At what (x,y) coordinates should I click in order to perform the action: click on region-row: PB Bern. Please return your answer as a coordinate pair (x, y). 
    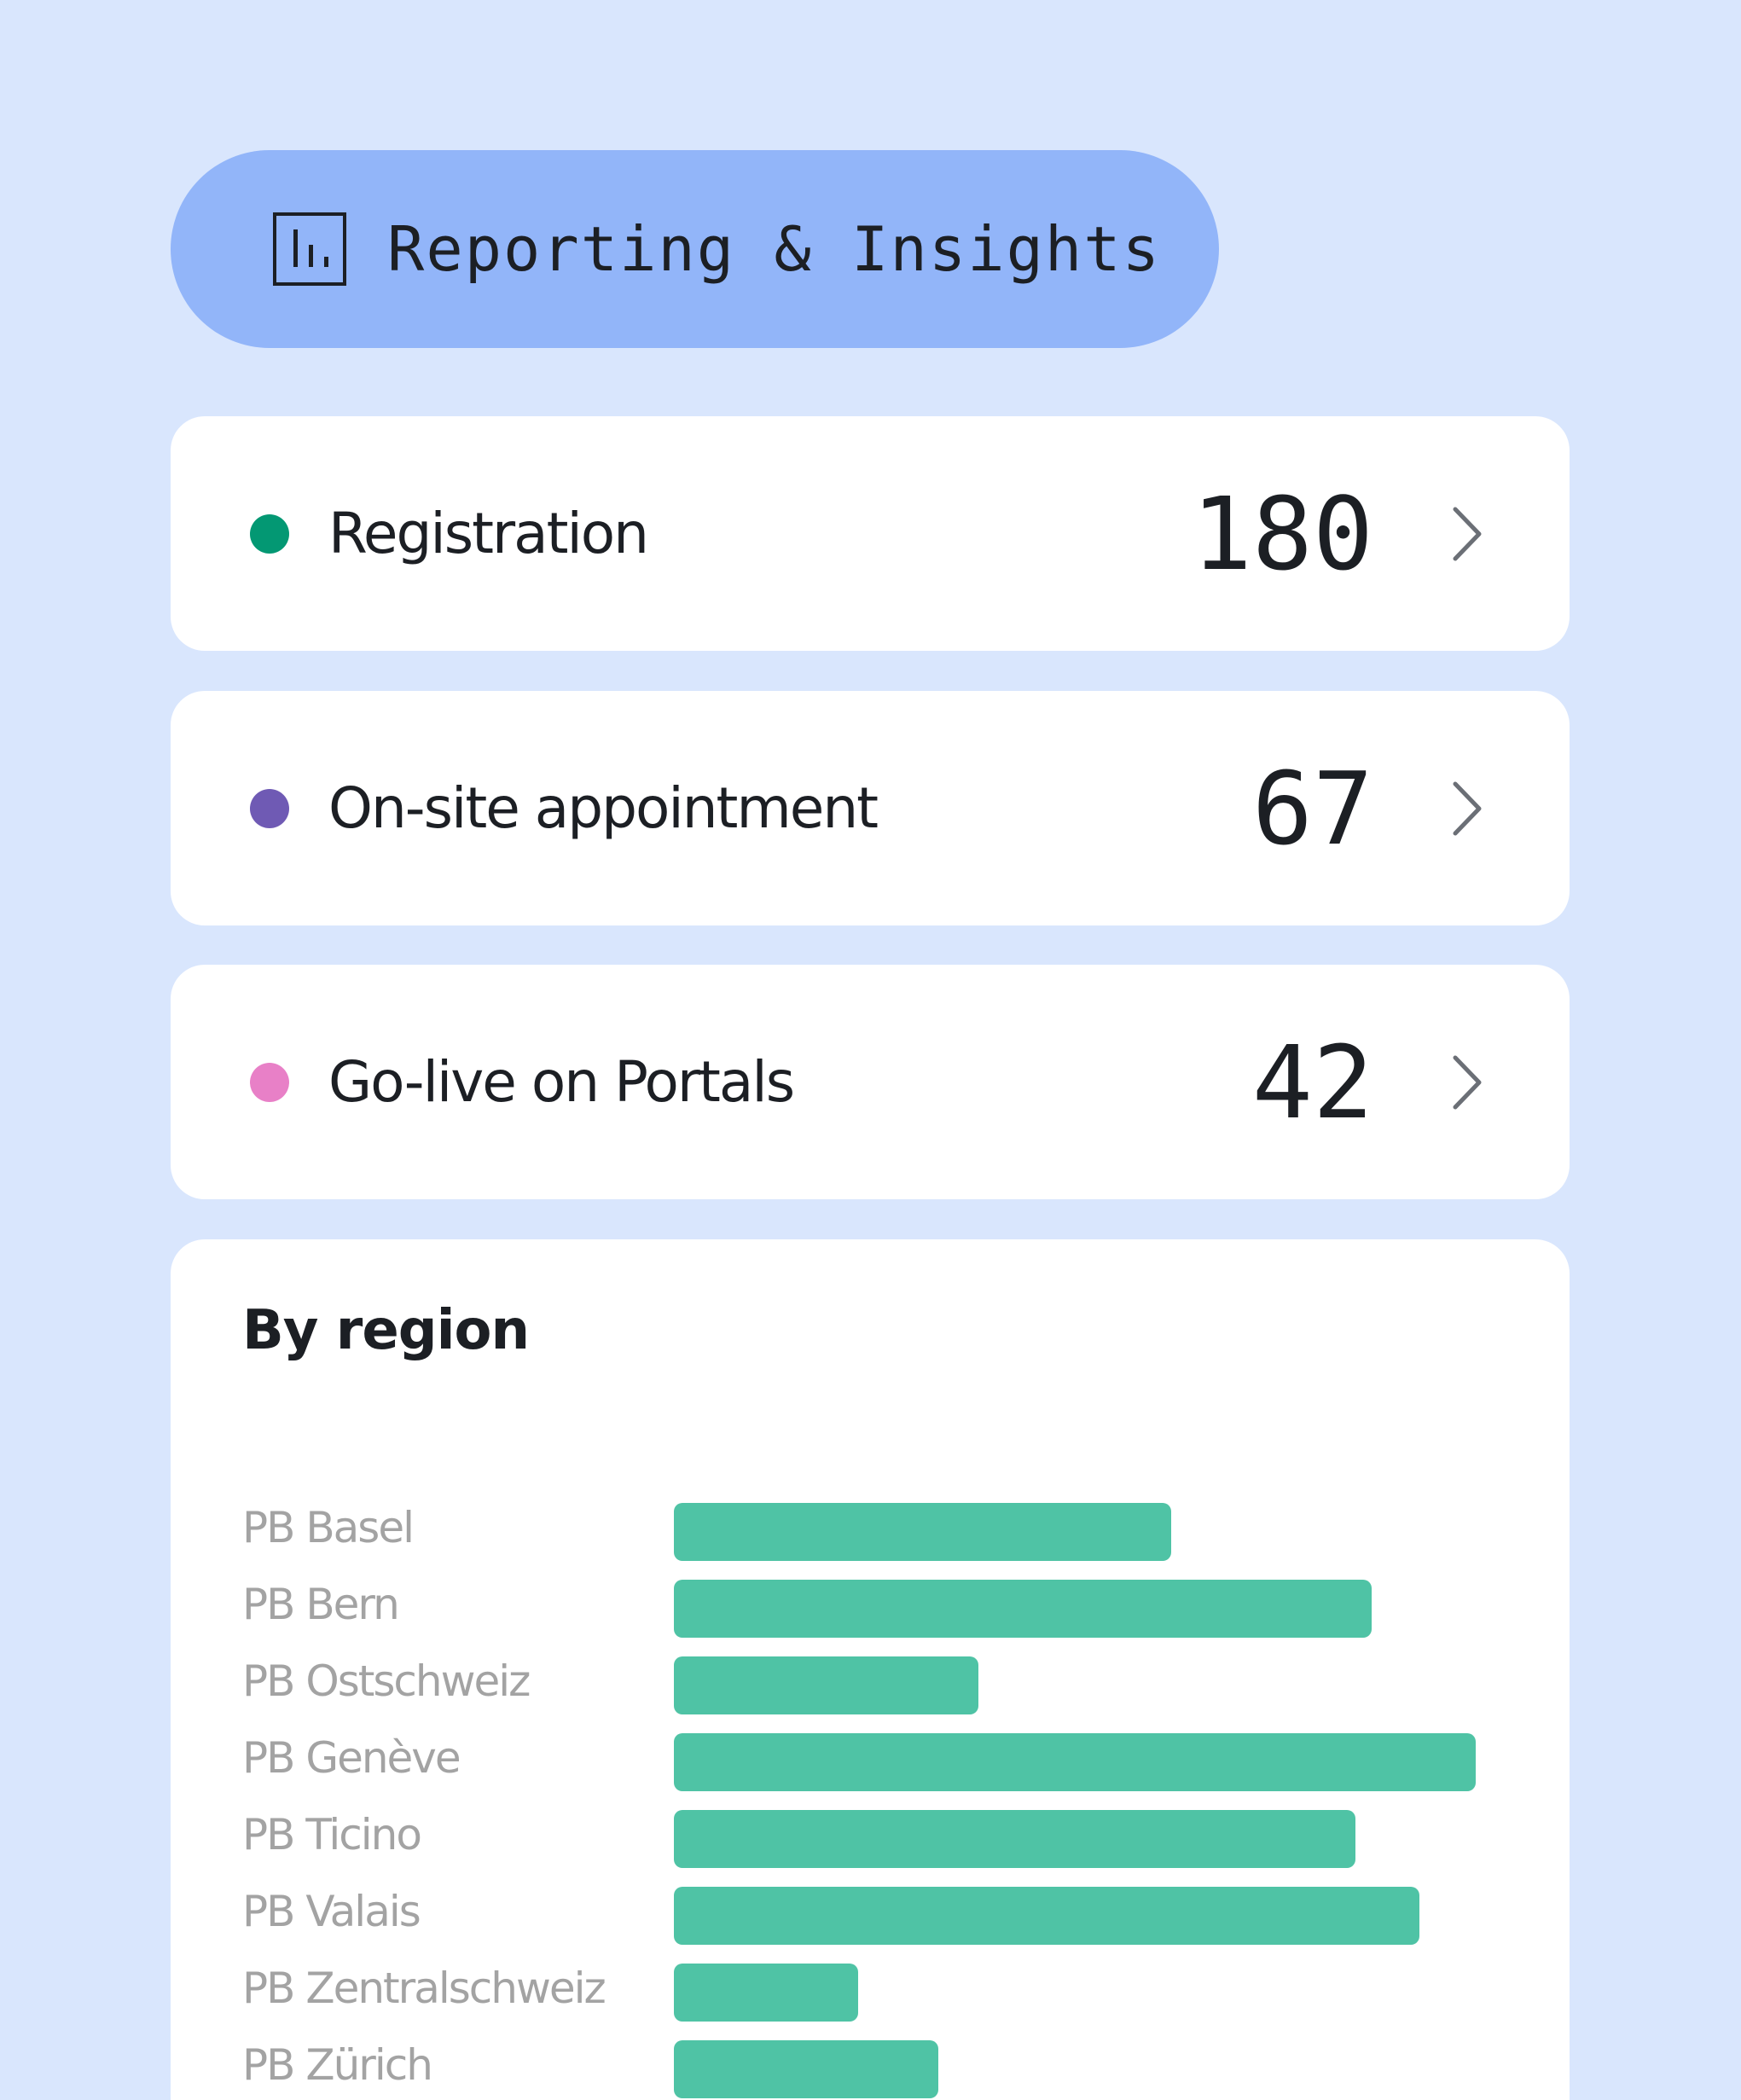
    Looking at the image, I should click on (882, 1607).